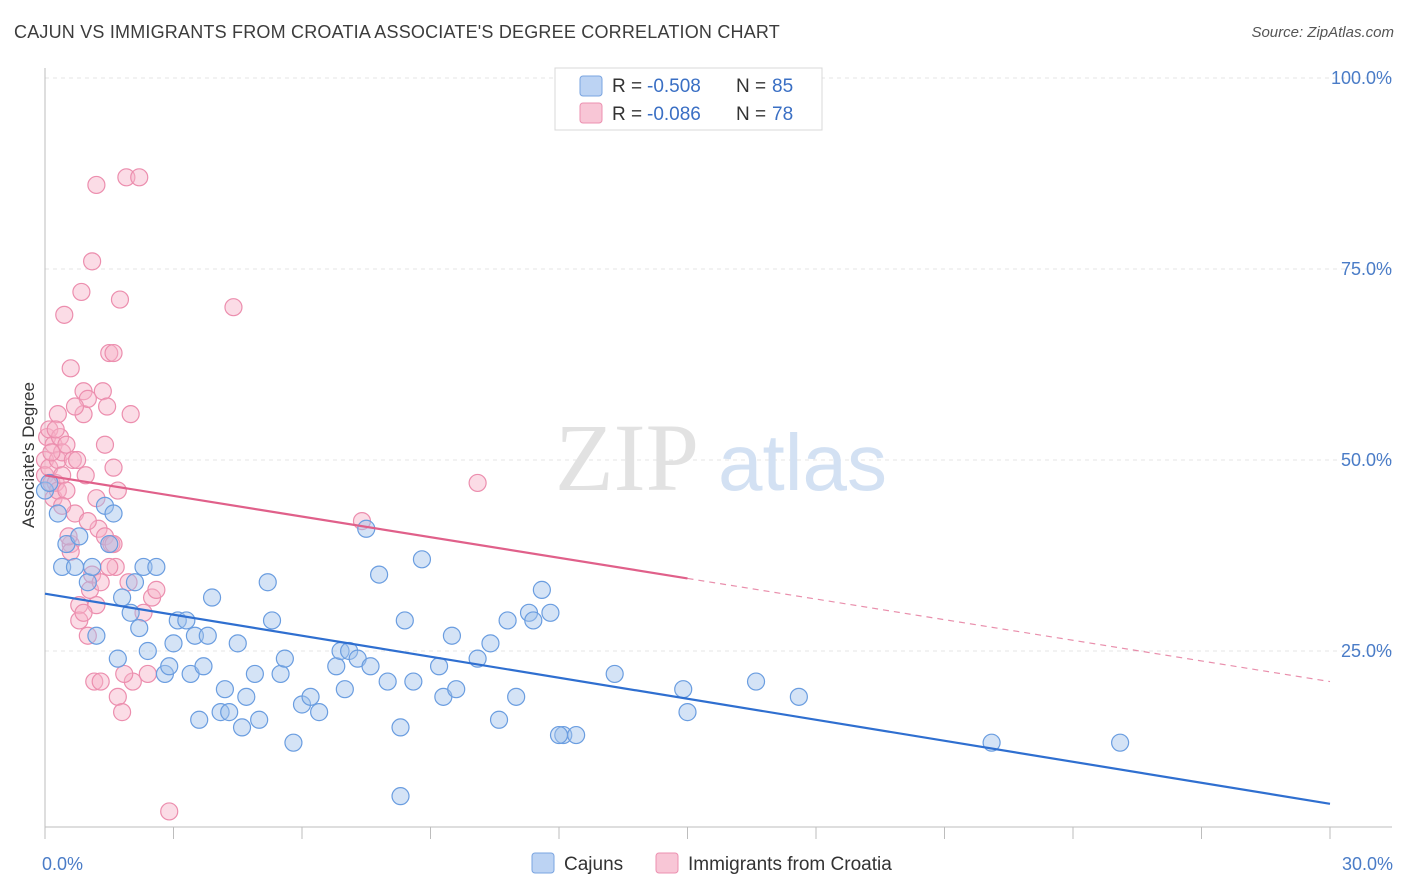 This screenshot has height=892, width=1406. I want to click on watermark-zip: ZIP, so click(627, 457).